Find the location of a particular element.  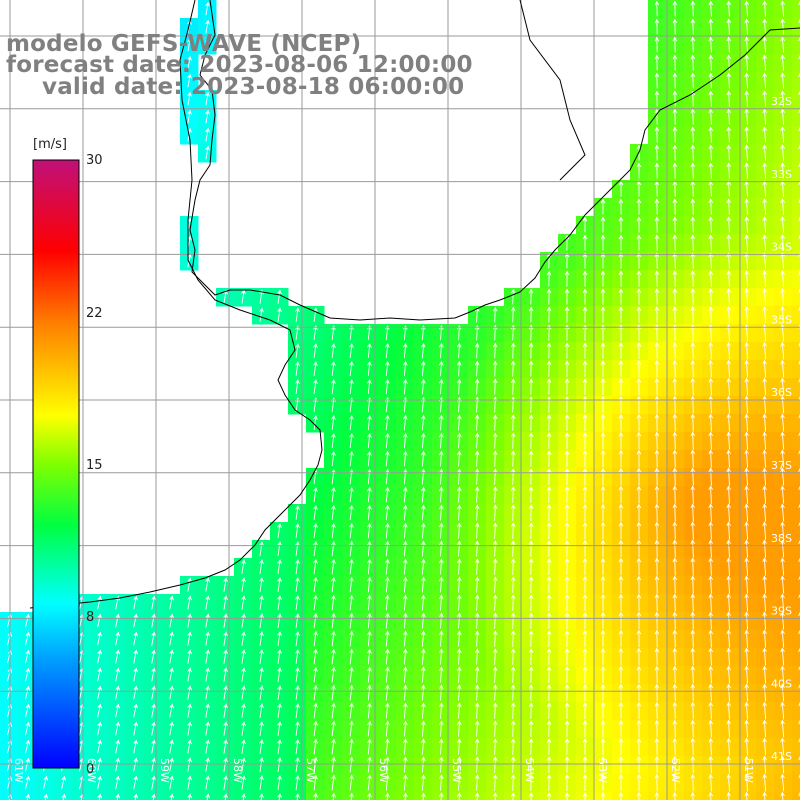

longitude-label: 59W is located at coordinates (164, 770).